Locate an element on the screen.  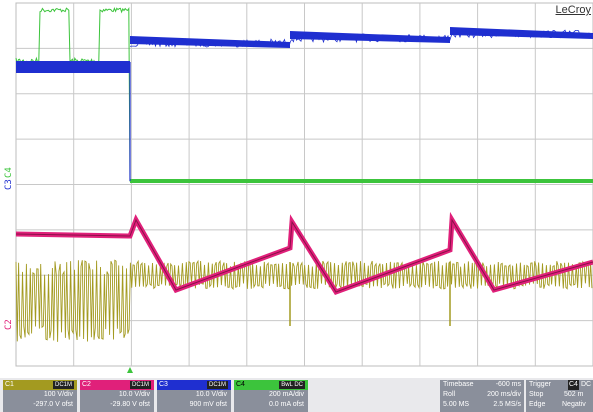
channel-c2-label: C2 is located at coordinates (9, 324).